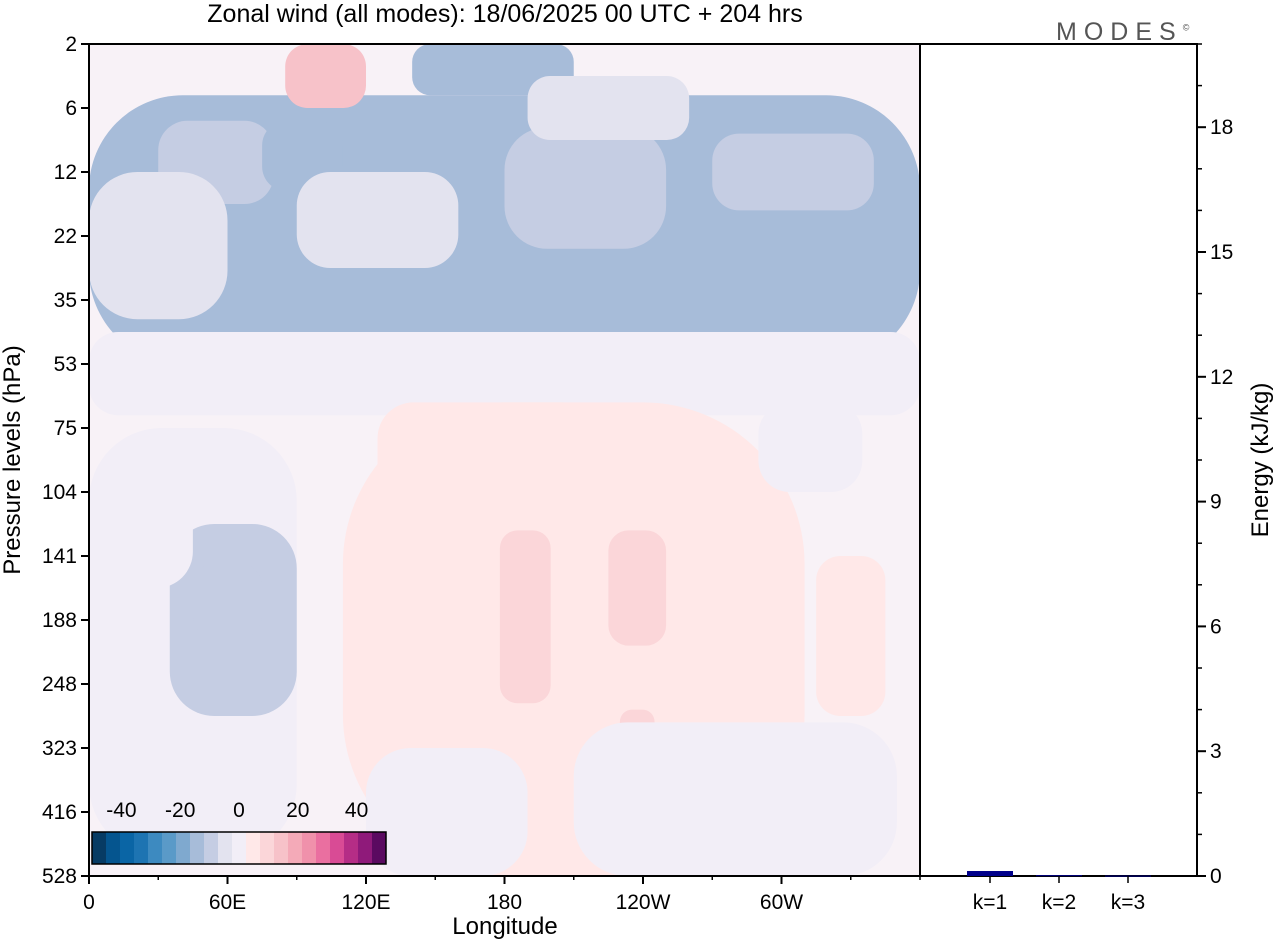 Image resolution: width=1280 pixels, height=942 pixels. I want to click on colorbar-tick-label: 0, so click(239, 810).